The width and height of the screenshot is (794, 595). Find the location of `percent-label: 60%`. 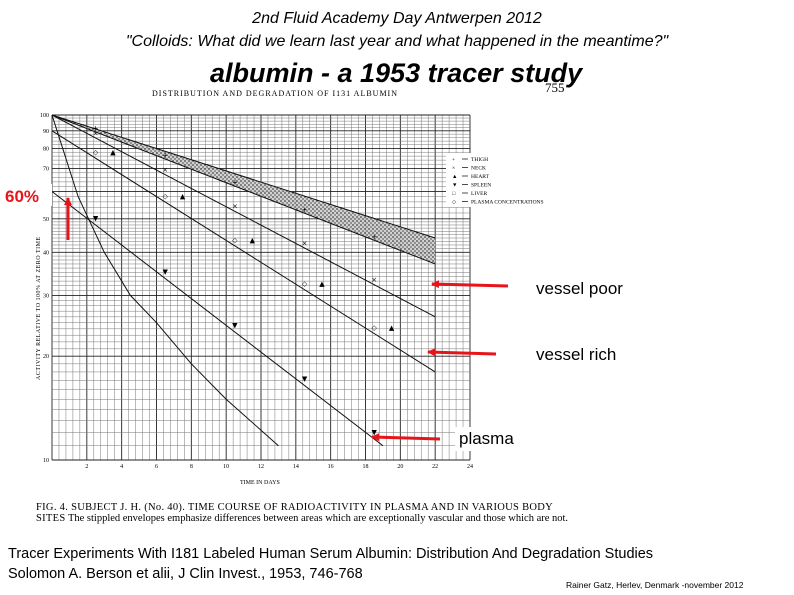

percent-label: 60% is located at coordinates (22, 196).